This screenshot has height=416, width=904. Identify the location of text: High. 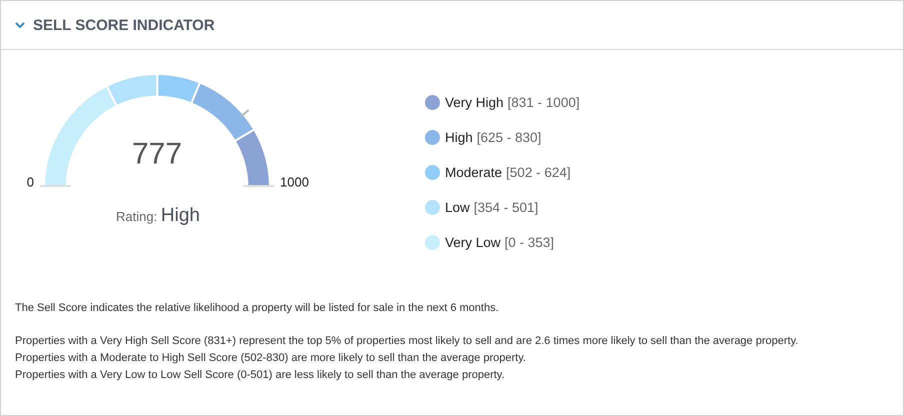
(180, 215).